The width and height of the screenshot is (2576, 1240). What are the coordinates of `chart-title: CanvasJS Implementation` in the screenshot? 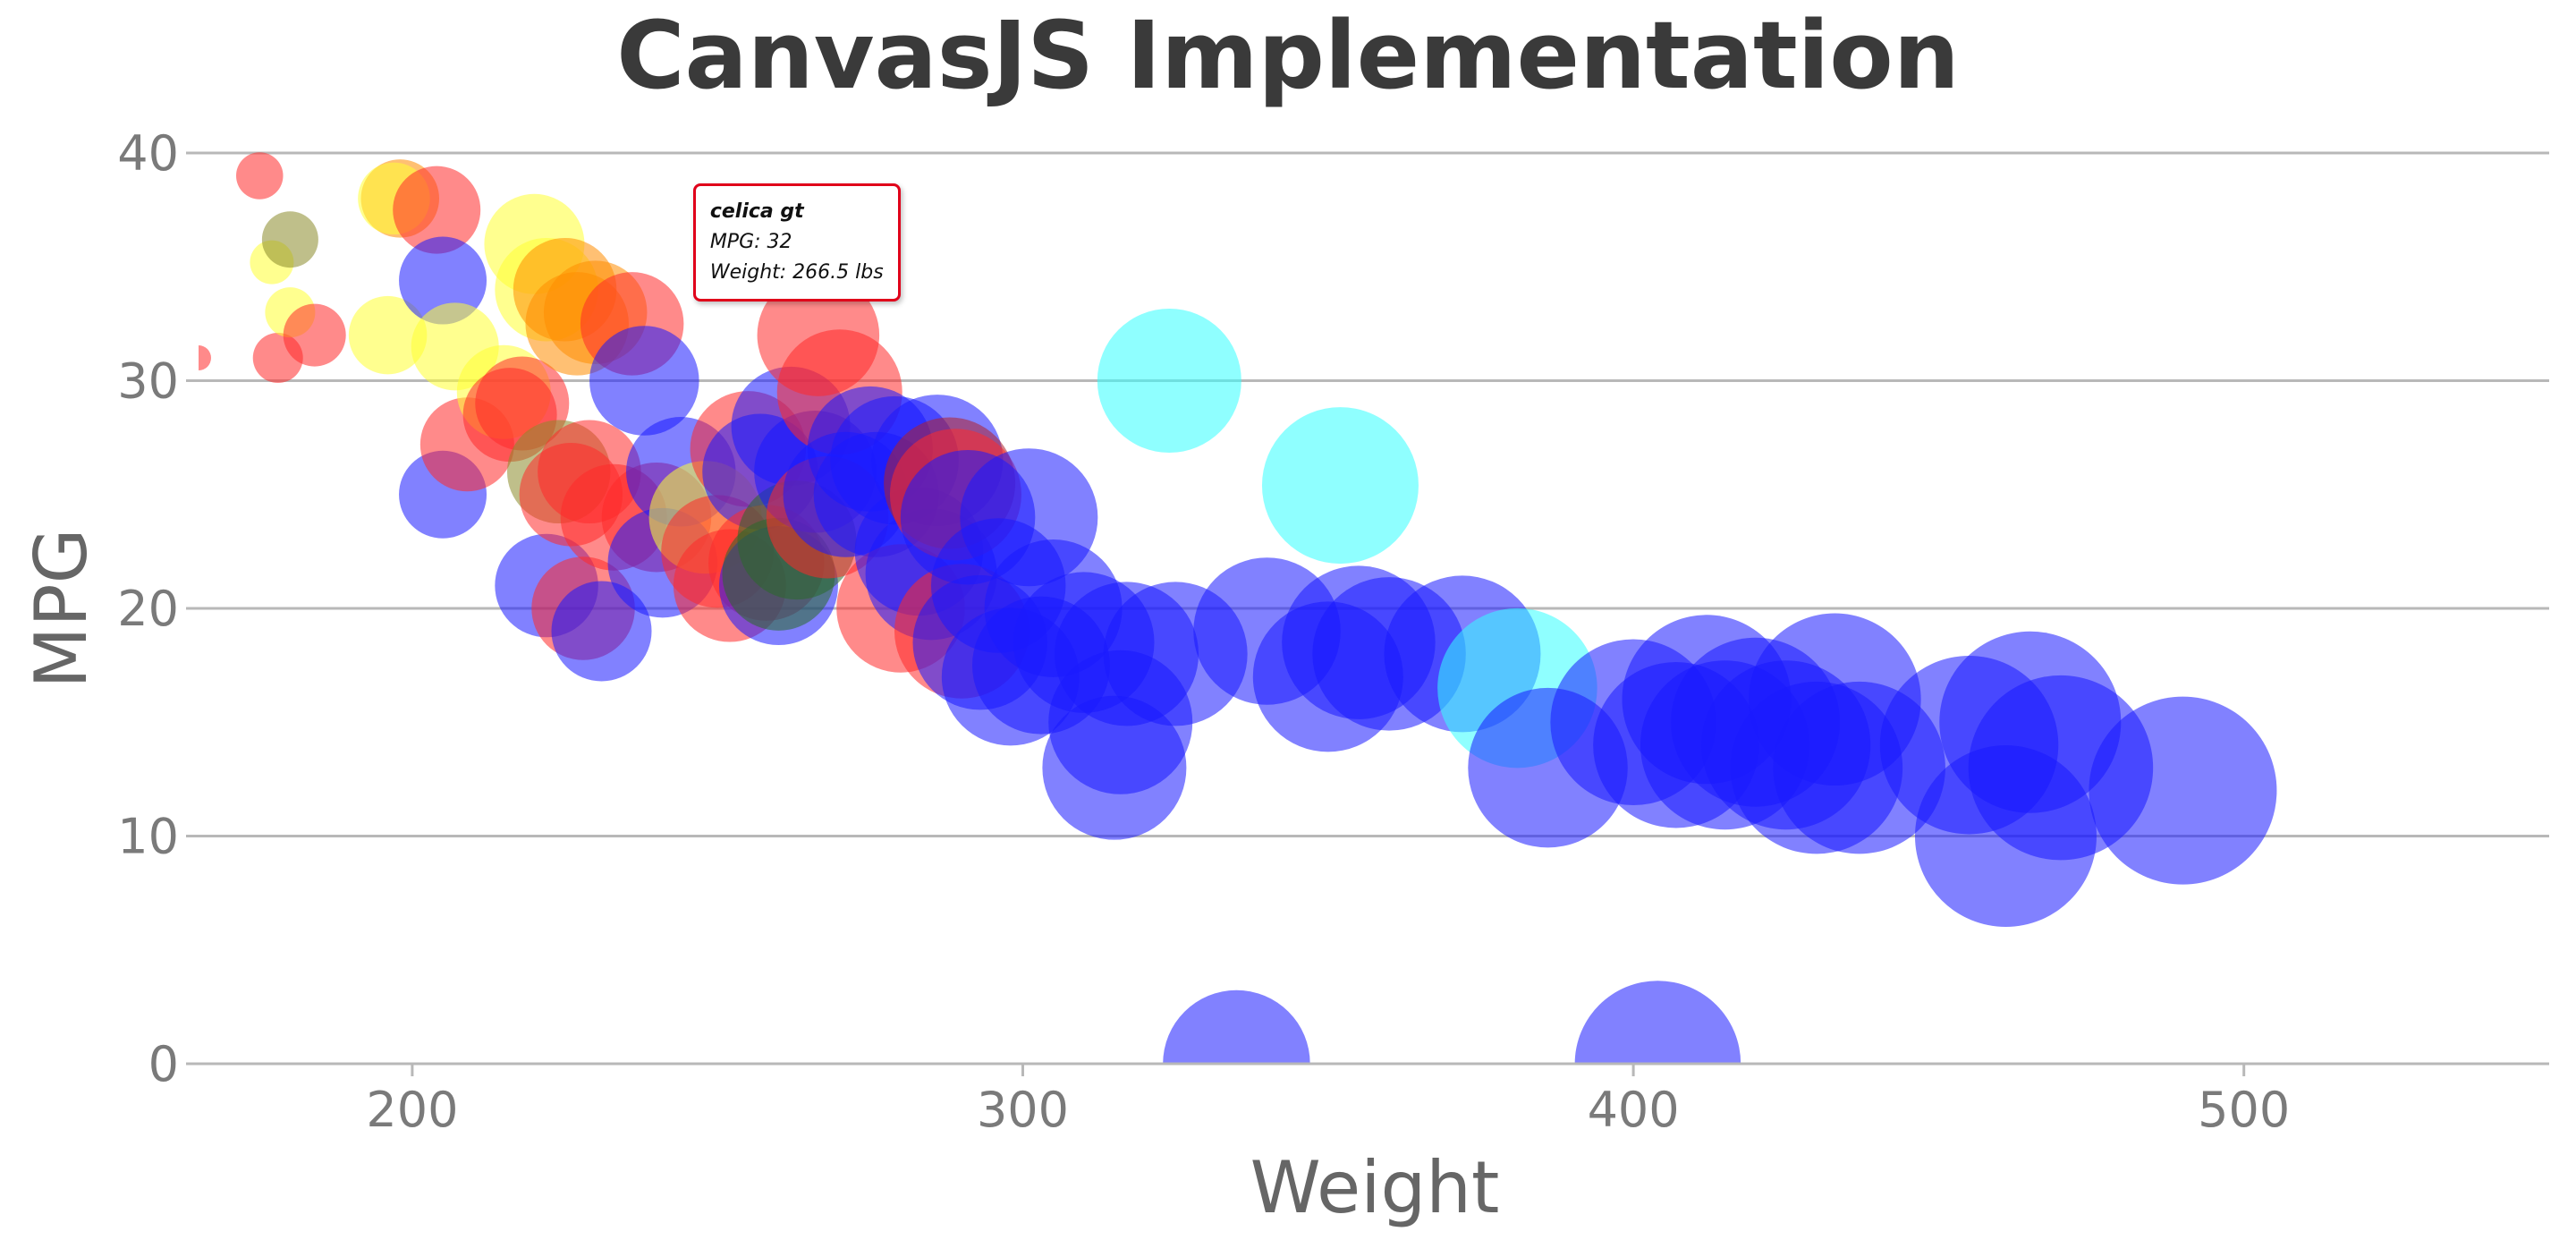 It's located at (1288, 55).